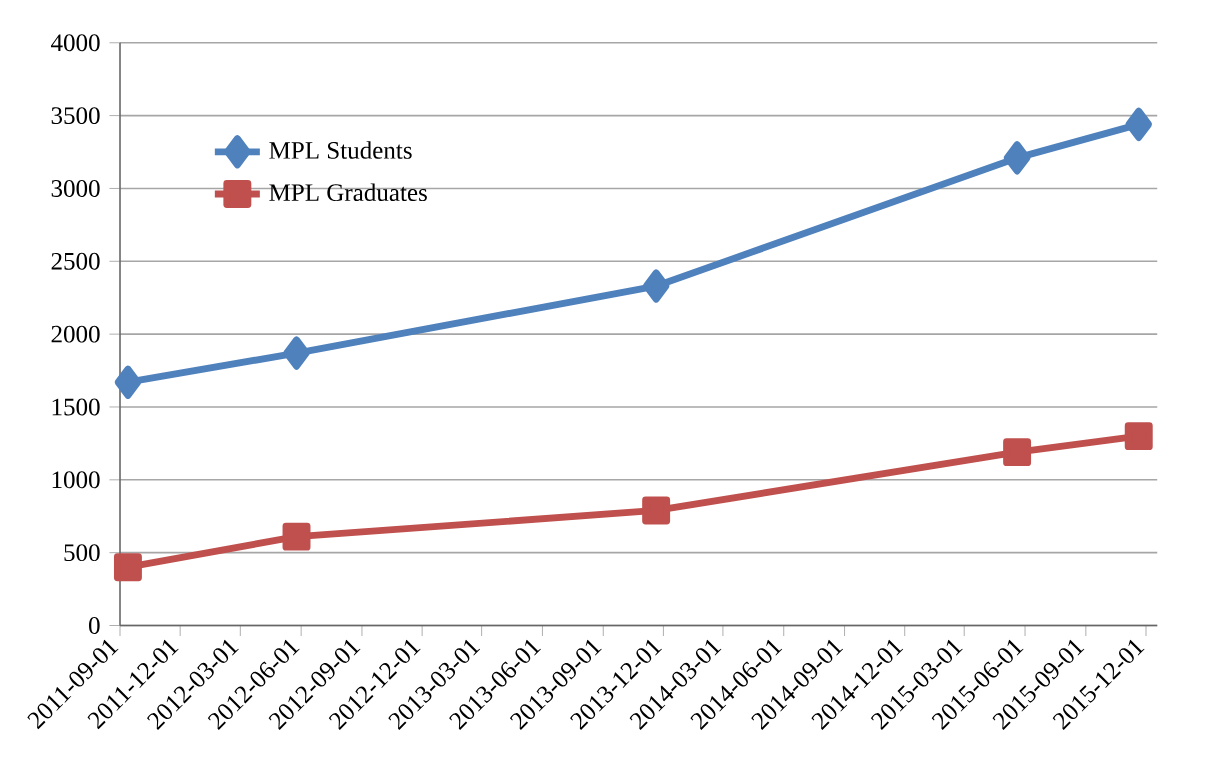  What do you see at coordinates (75, 43) in the screenshot?
I see `y-tick-label: 4000` at bounding box center [75, 43].